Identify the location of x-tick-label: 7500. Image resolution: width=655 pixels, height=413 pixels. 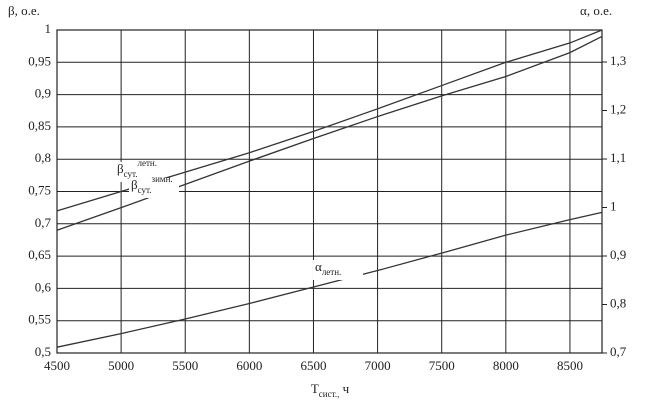
(442, 365).